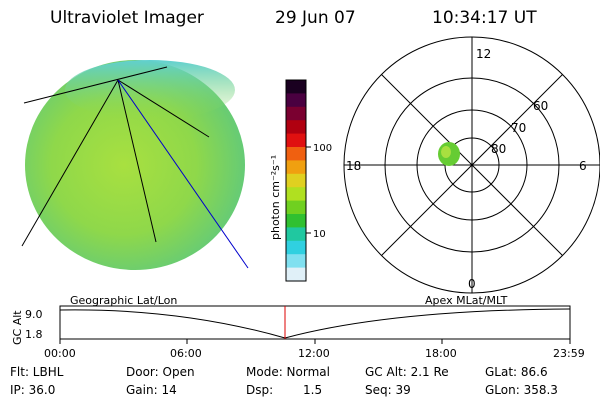  What do you see at coordinates (37, 372) in the screenshot?
I see `info-flt: Flt: LBHL` at bounding box center [37, 372].